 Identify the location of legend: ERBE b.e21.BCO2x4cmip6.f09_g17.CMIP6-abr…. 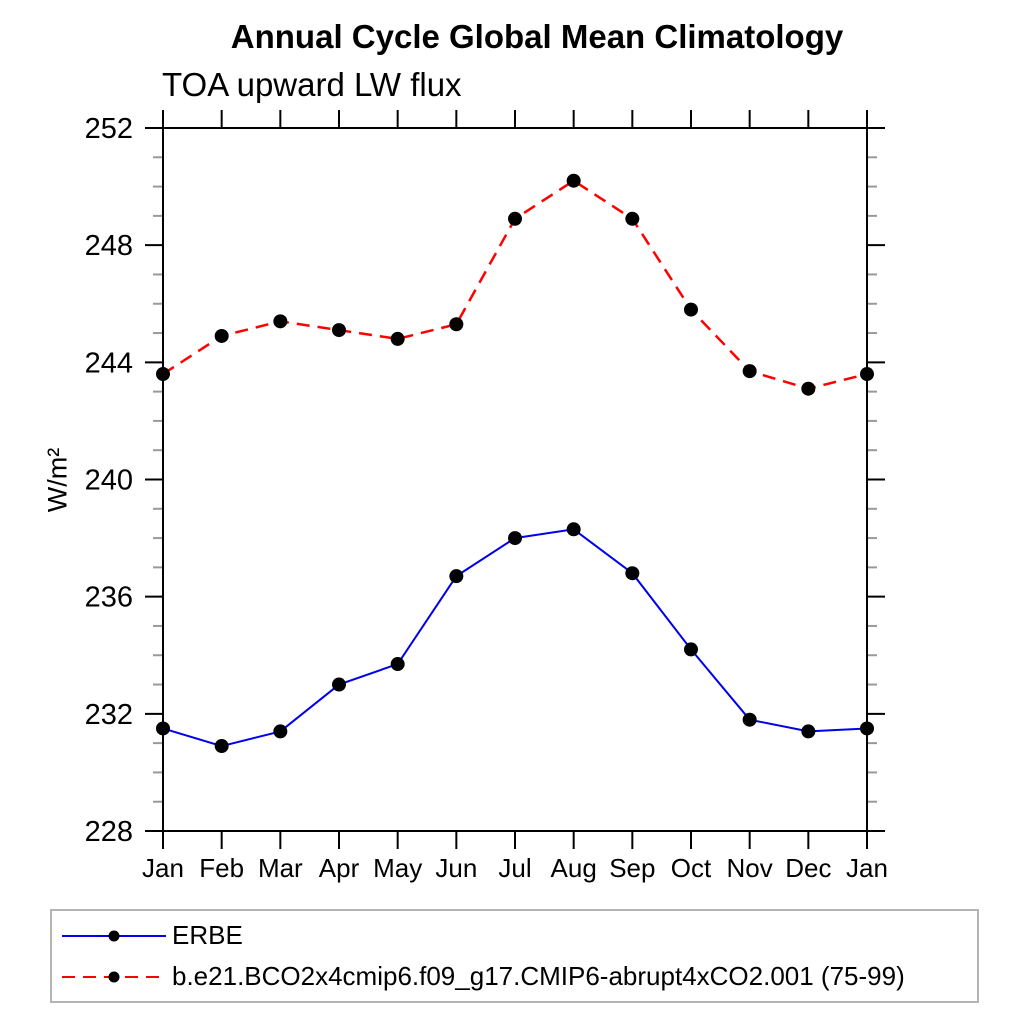
(514, 956).